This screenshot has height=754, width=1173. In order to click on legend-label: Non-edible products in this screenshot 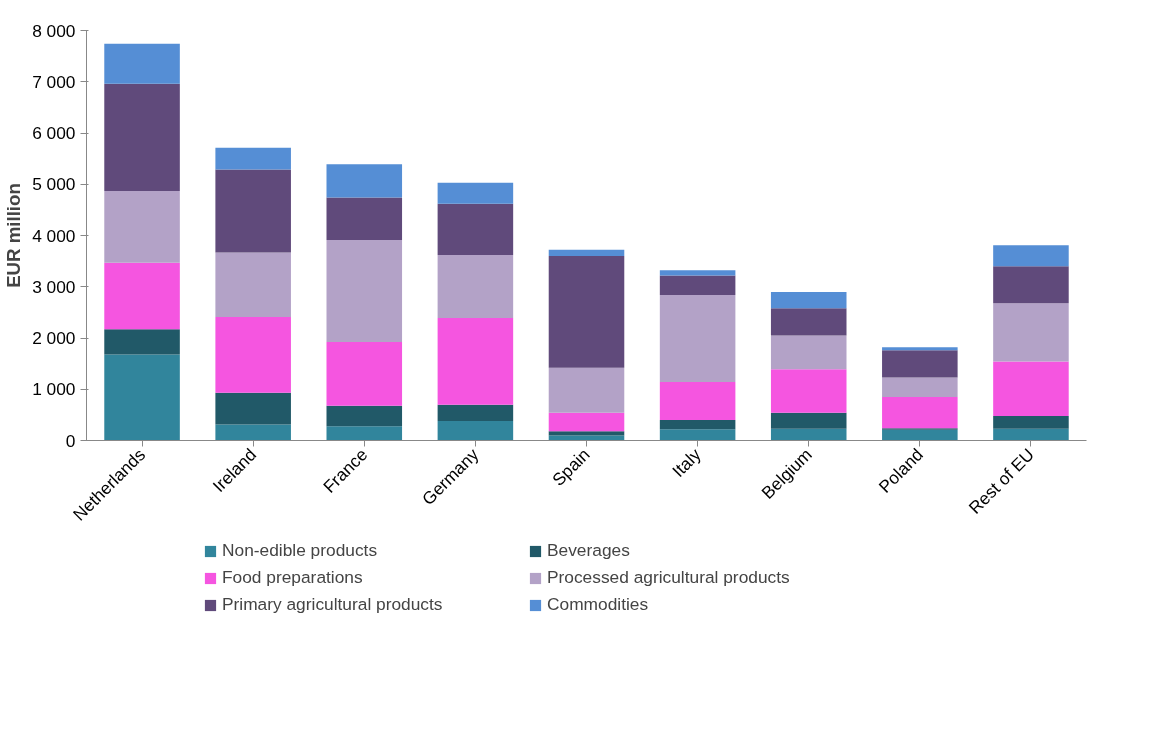, I will do `click(300, 550)`.